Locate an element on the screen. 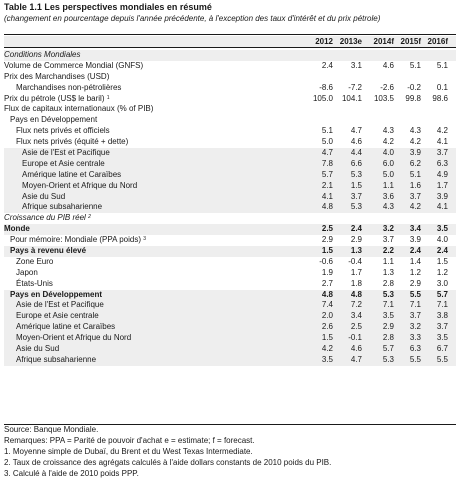 This screenshot has width=460, height=488. cell-2013e: -0.1 is located at coordinates (355, 338).